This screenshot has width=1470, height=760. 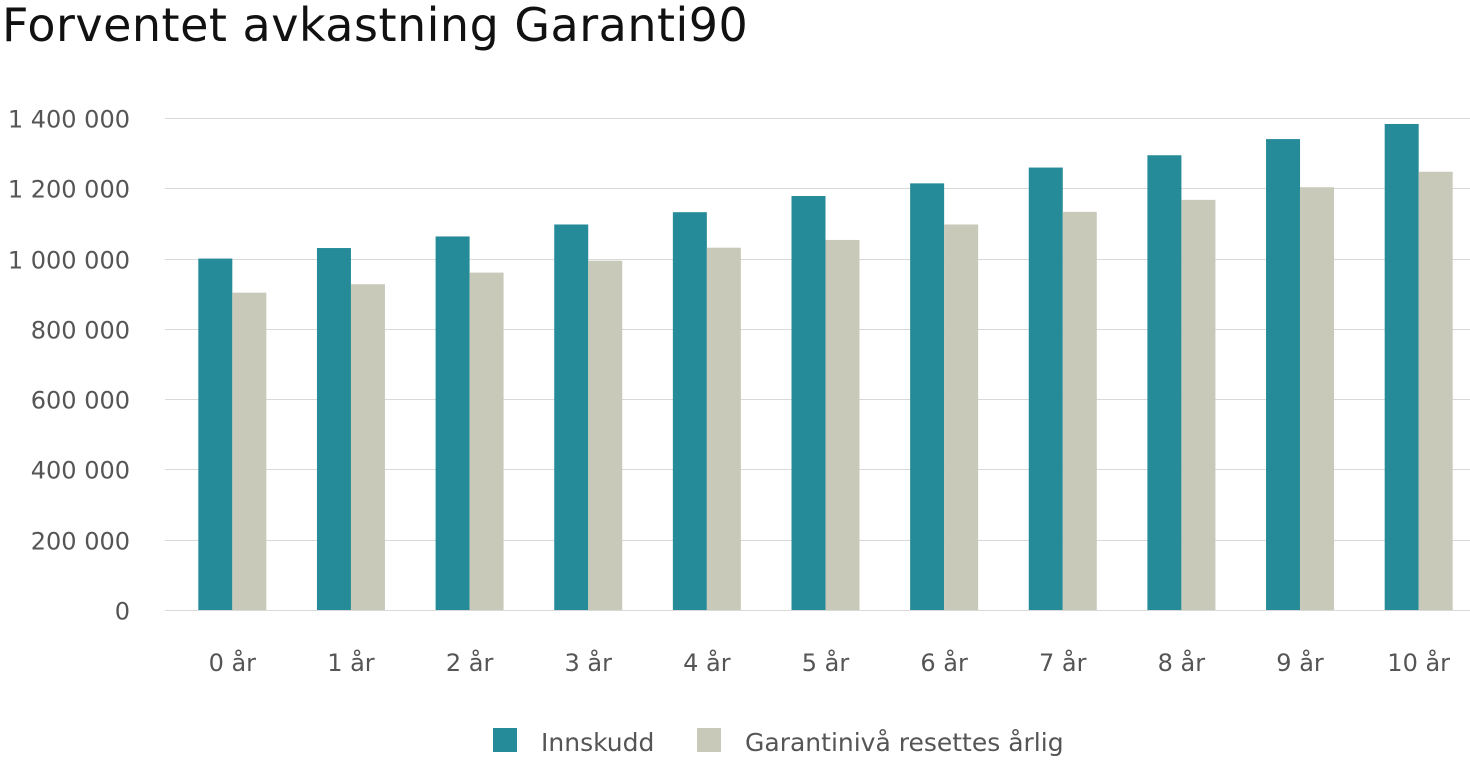 I want to click on x-tick-label: 7 år, so click(x=1063, y=662).